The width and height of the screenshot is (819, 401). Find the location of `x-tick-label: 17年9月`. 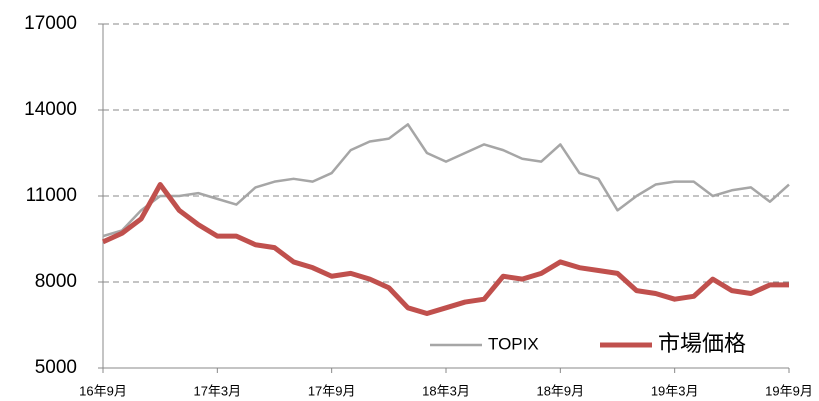

x-tick-label: 17年9月 is located at coordinates (332, 390).